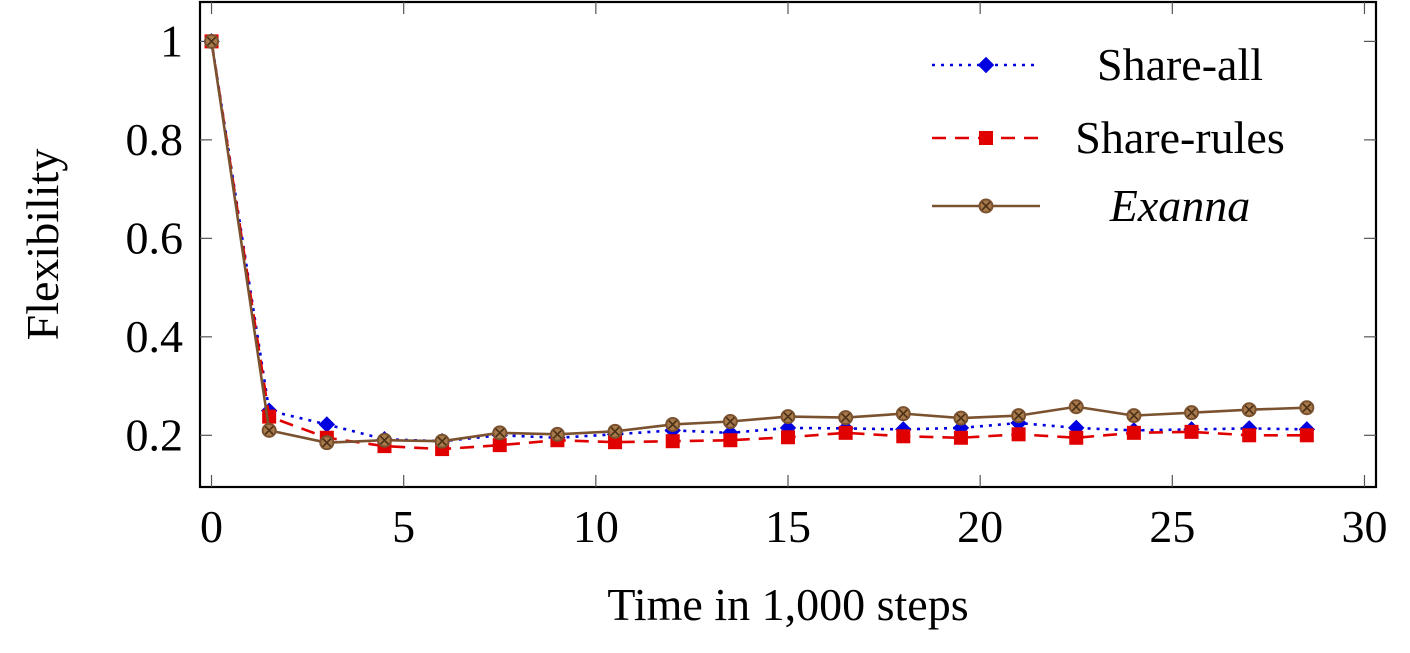 This screenshot has height=653, width=1410. Describe the element at coordinates (155, 434) in the screenshot. I see `y-tick-label: 0.2` at that location.